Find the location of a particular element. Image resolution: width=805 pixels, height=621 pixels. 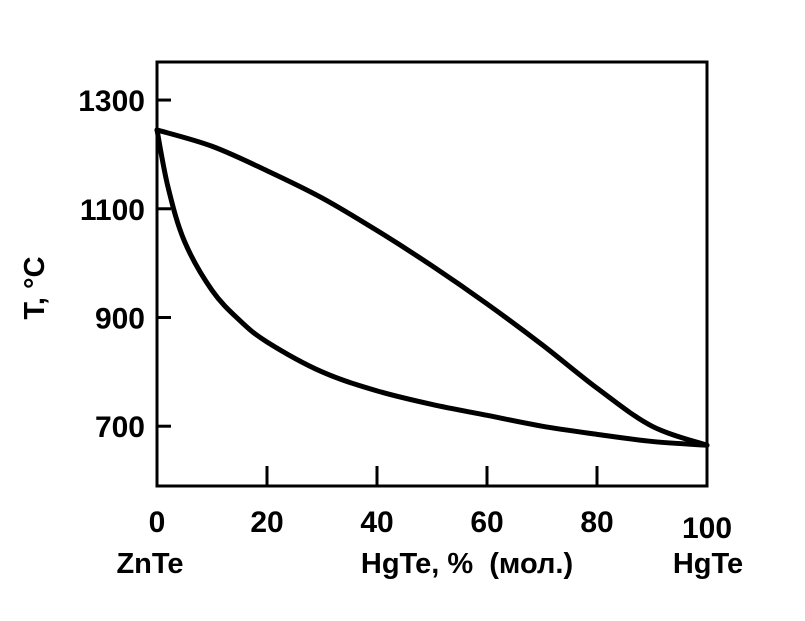

x-axis: 0 20 40 60 80 100 is located at coordinates (440, 505).